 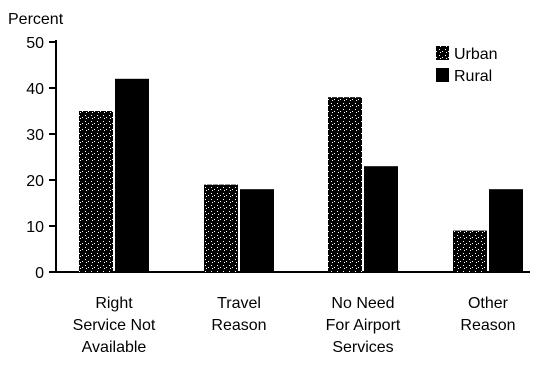 I want to click on y-axis-label: Percent, so click(x=36, y=19).